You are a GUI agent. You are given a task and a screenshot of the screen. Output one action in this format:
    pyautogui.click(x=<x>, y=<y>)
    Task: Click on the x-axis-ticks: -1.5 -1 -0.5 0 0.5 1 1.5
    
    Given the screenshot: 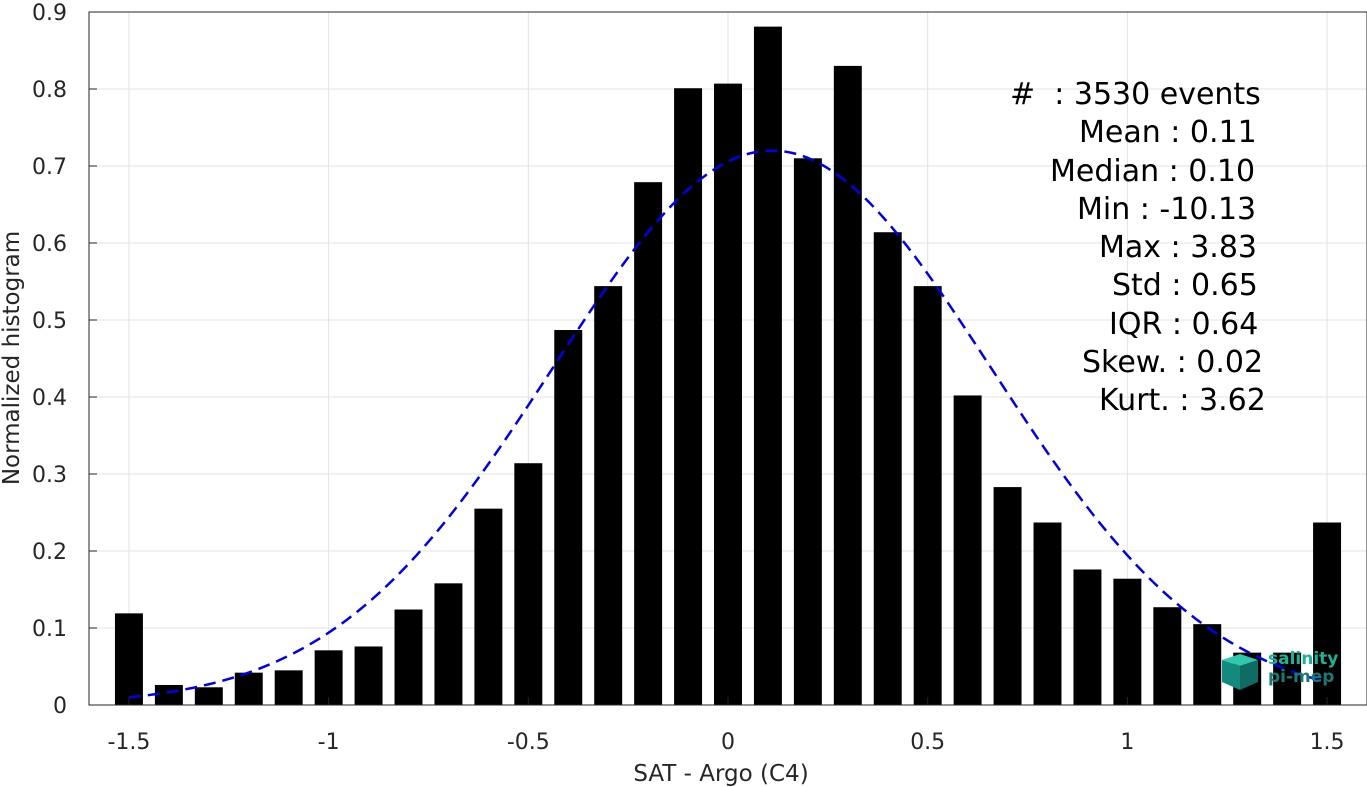 What is the action you would take?
    pyautogui.click(x=726, y=726)
    